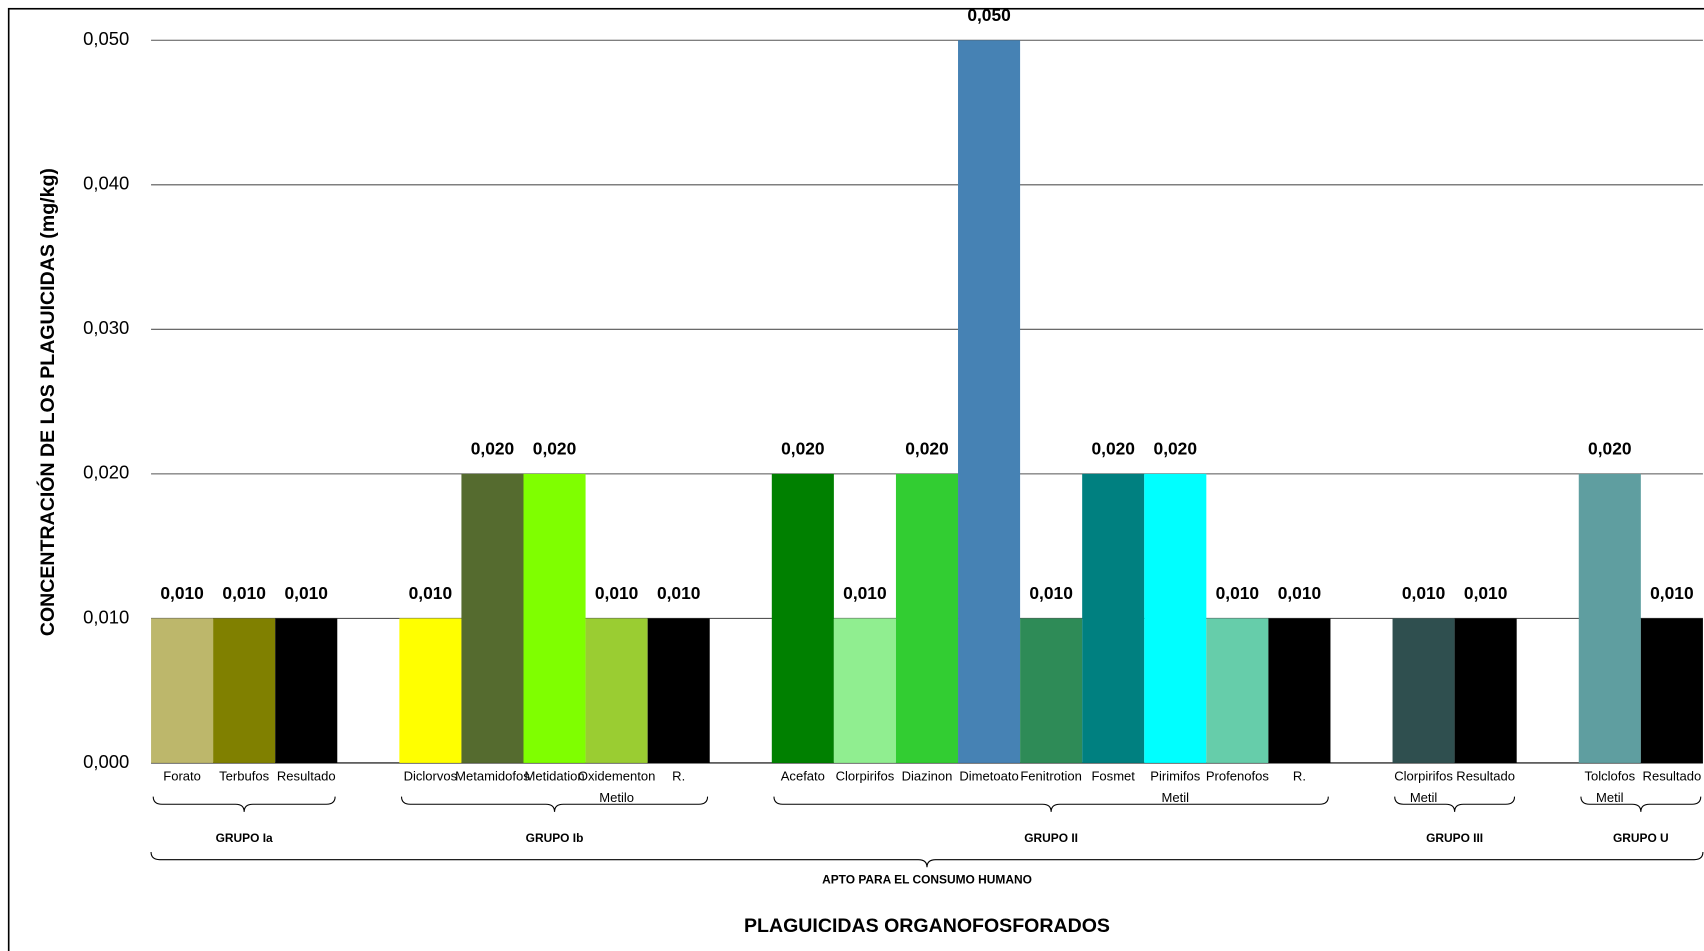 The width and height of the screenshot is (1704, 951). Describe the element at coordinates (616, 797) in the screenshot. I see `x-tick-label: Metilo` at that location.